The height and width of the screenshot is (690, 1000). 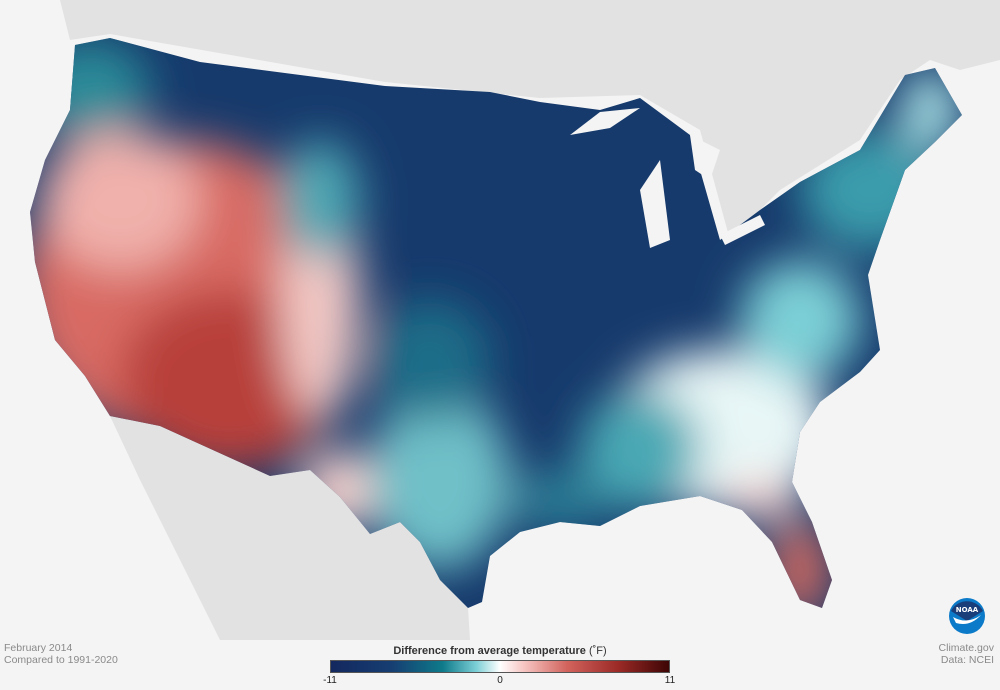 I want to click on map-caption: February 2014 Compared to 1991-2020, so click(x=61, y=654).